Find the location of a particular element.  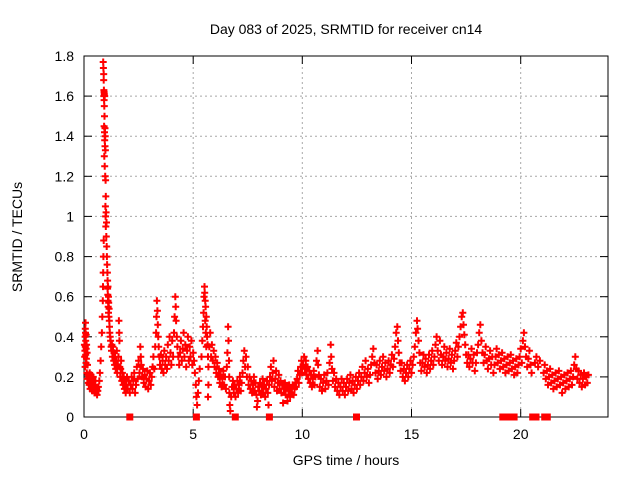

y-tick-label: 0.2 is located at coordinates (65, 377).